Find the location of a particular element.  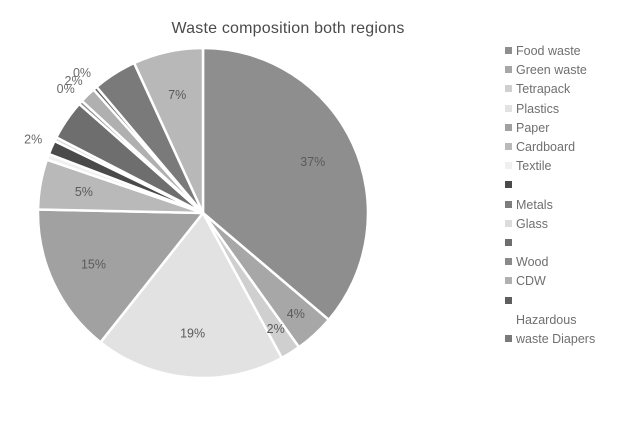

slice-data-label: 15% is located at coordinates (93, 265).